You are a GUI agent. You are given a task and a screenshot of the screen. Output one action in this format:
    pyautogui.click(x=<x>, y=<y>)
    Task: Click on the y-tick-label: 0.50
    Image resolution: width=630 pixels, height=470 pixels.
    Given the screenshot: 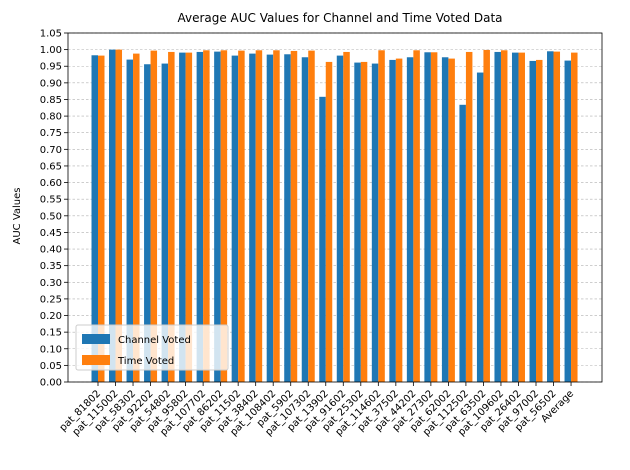 What is the action you would take?
    pyautogui.click(x=51, y=216)
    